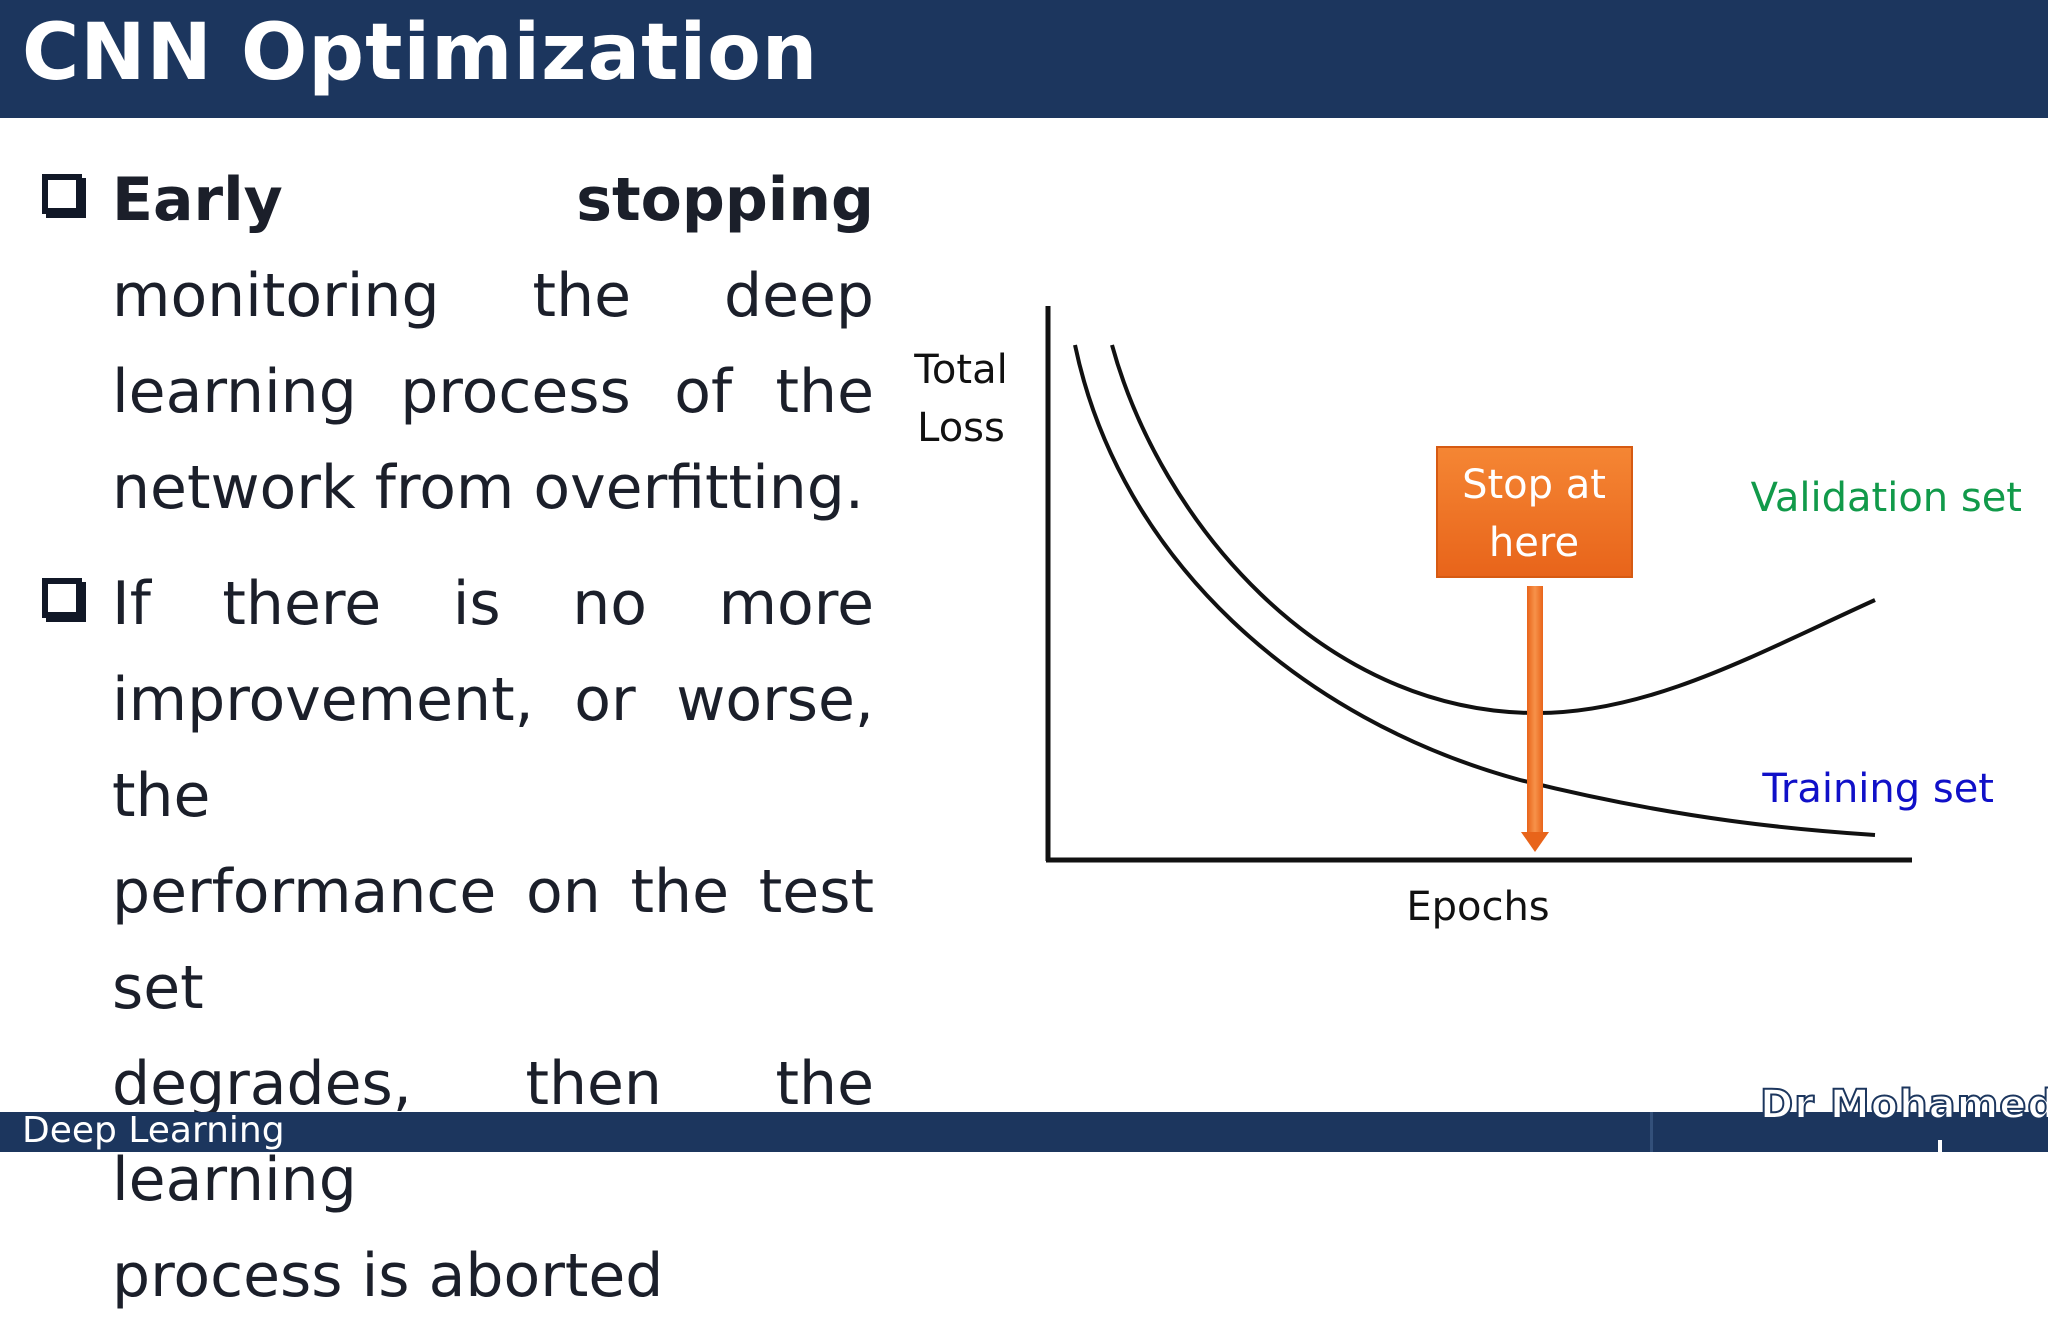  Describe the element at coordinates (420, 53) in the screenshot. I see `slide-title: CNN Optimization` at that location.